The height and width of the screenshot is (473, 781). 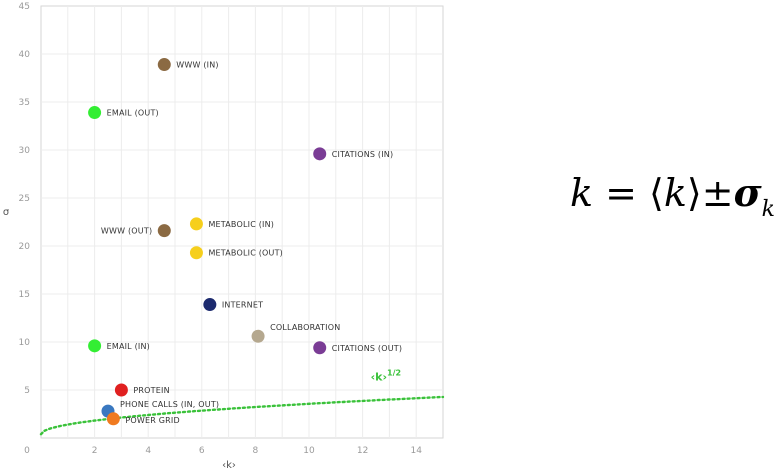 What do you see at coordinates (24, 7) in the screenshot?
I see `y-tick-label: 45` at bounding box center [24, 7].